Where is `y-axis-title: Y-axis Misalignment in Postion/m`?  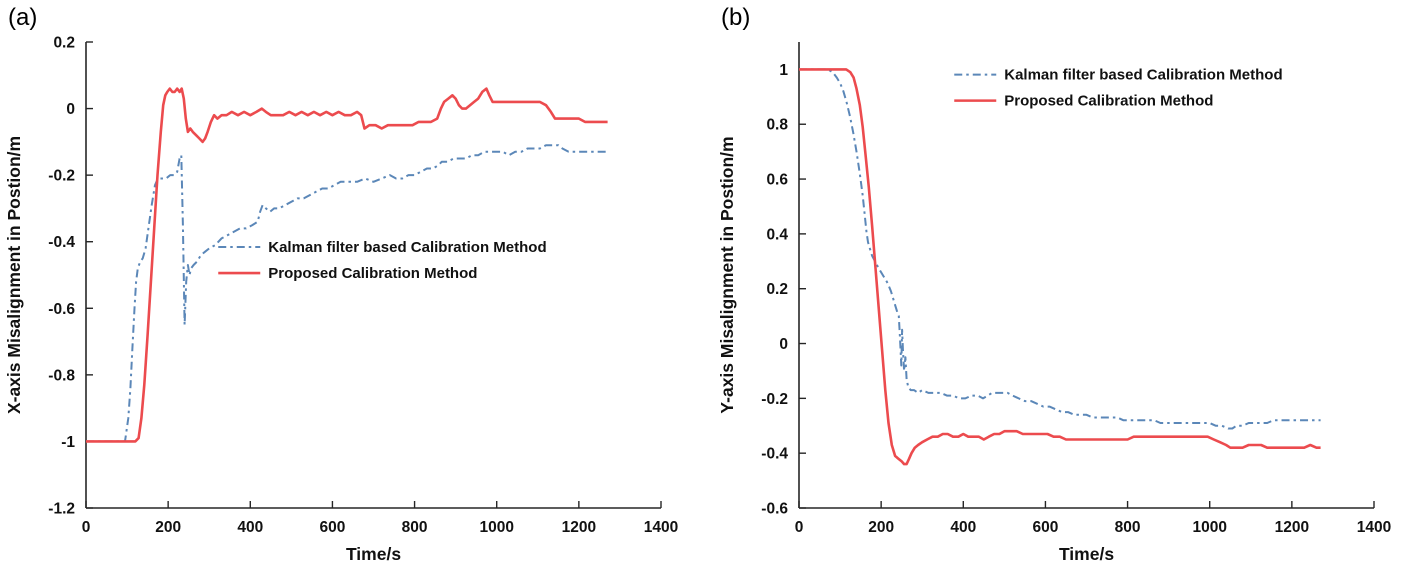 y-axis-title: Y-axis Misalignment in Postion/m is located at coordinates (727, 274).